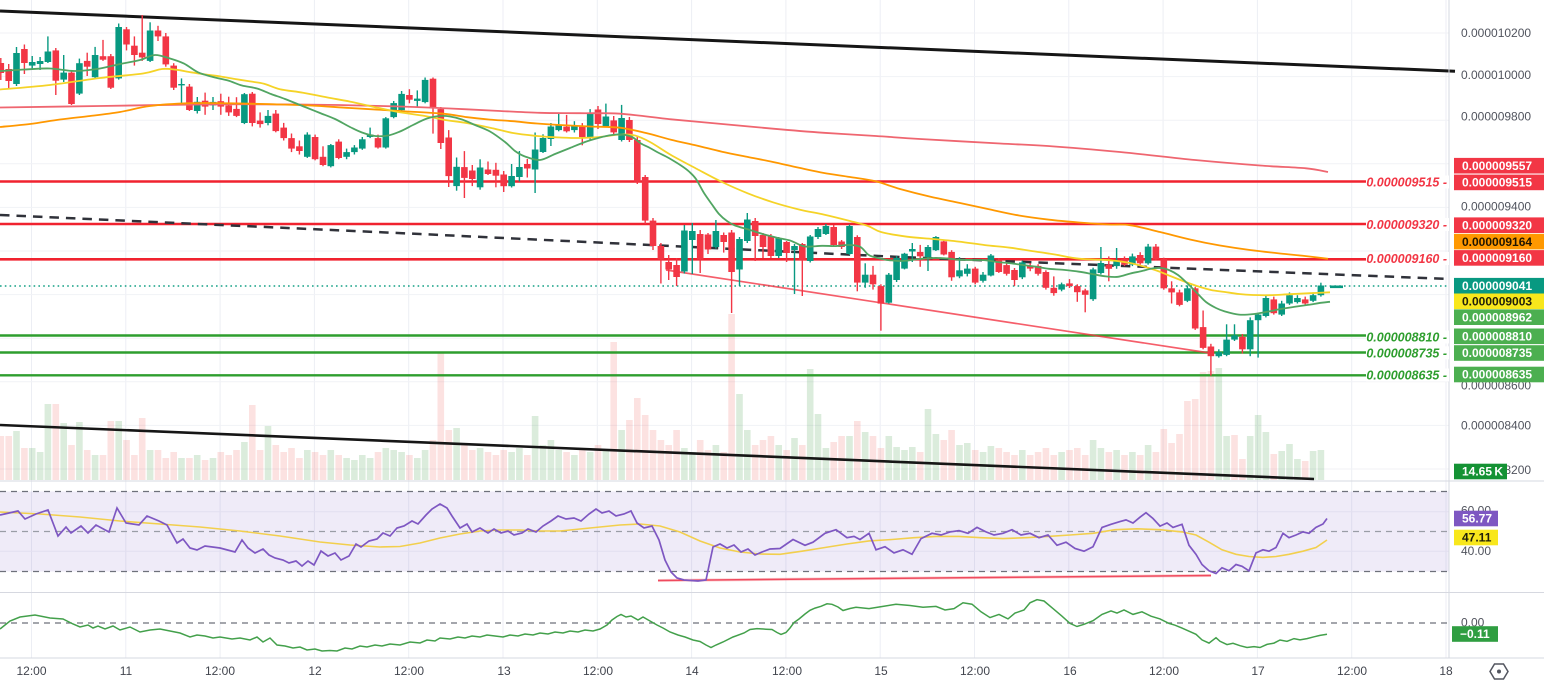 This screenshot has height=690, width=1544. I want to click on svg-text: 0.000008962, so click(1497, 317).